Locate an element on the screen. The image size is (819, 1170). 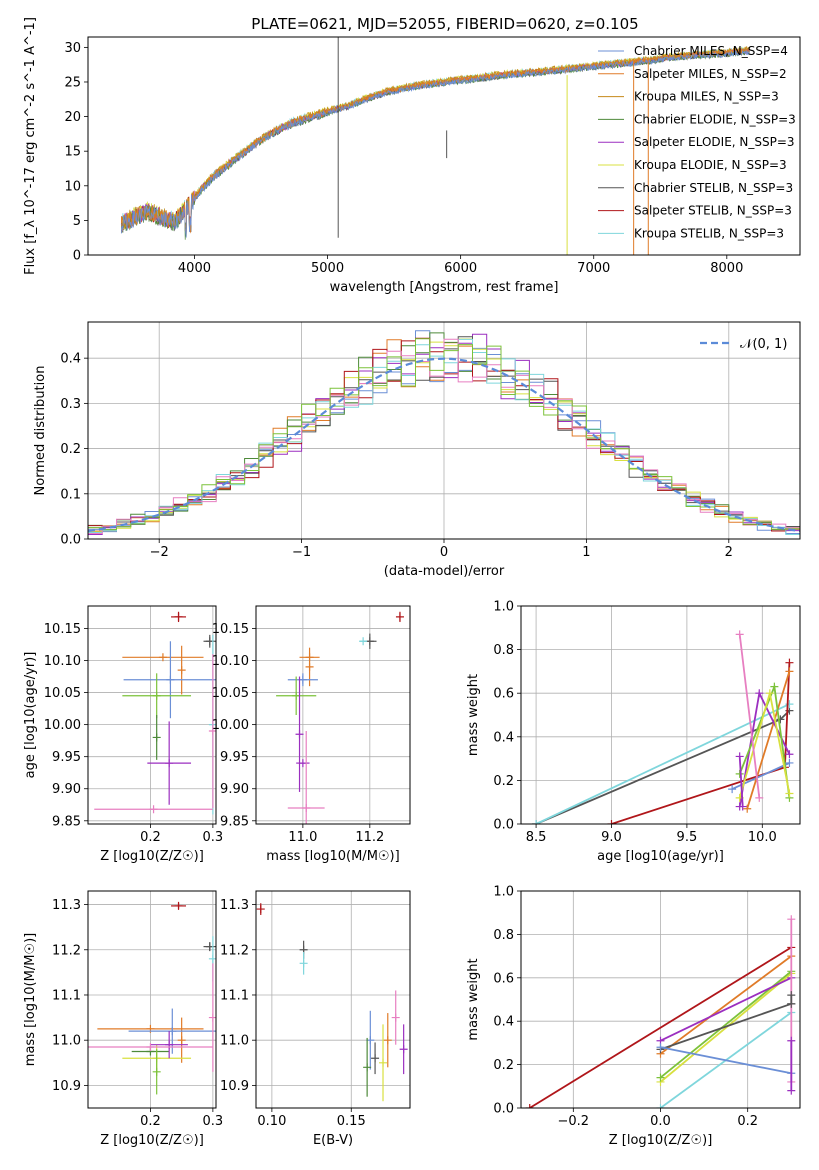
x-tick-label: 4000 is located at coordinates (194, 268).